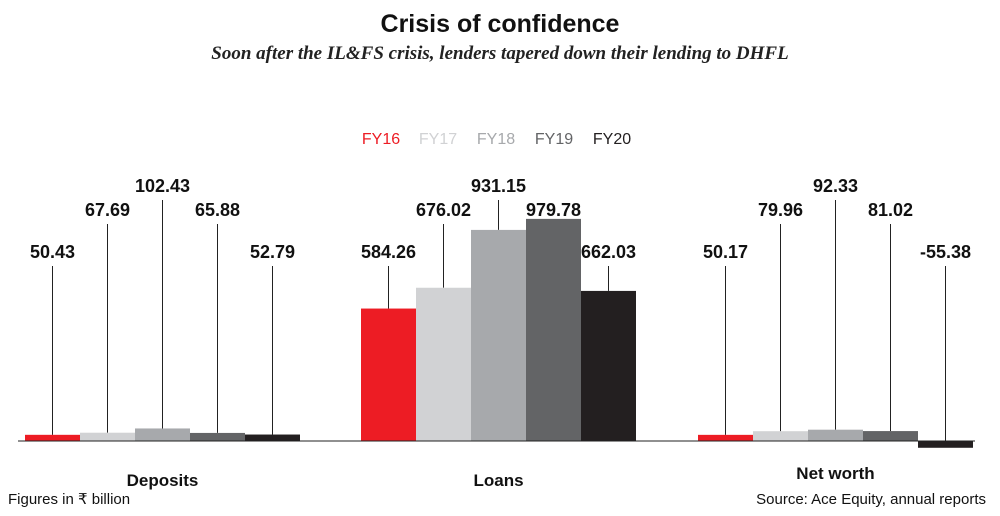  Describe the element at coordinates (162, 186) in the screenshot. I see `value-label-deposits-fy18: 102.43` at that location.